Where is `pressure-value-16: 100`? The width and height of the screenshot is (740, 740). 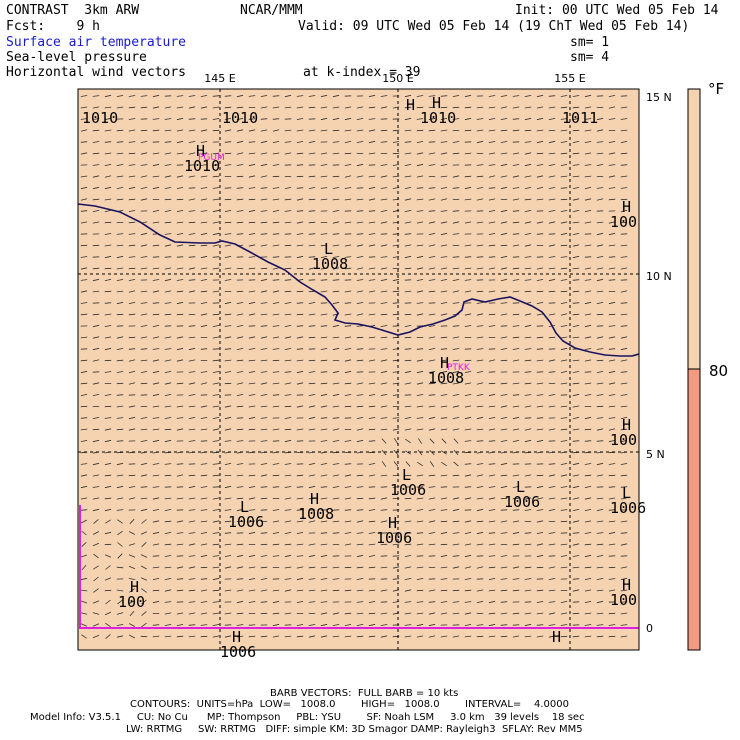
pressure-value-16: 100 is located at coordinates (131, 602).